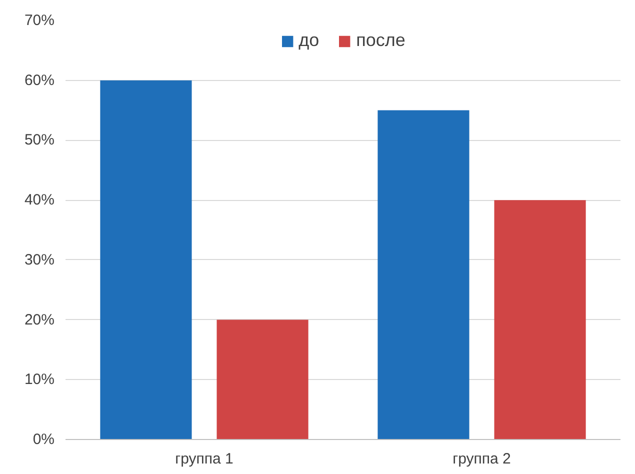 The width and height of the screenshot is (635, 474). Describe the element at coordinates (39, 140) in the screenshot. I see `y-tick-label: 50%` at that location.